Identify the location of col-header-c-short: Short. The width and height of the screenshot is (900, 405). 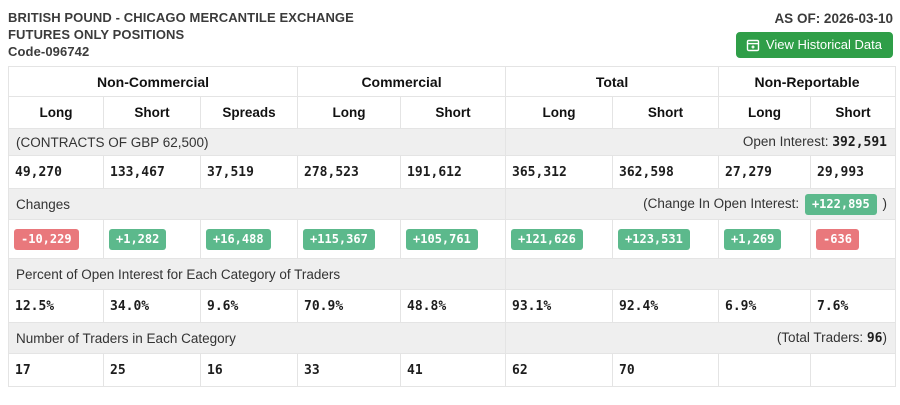
(453, 112).